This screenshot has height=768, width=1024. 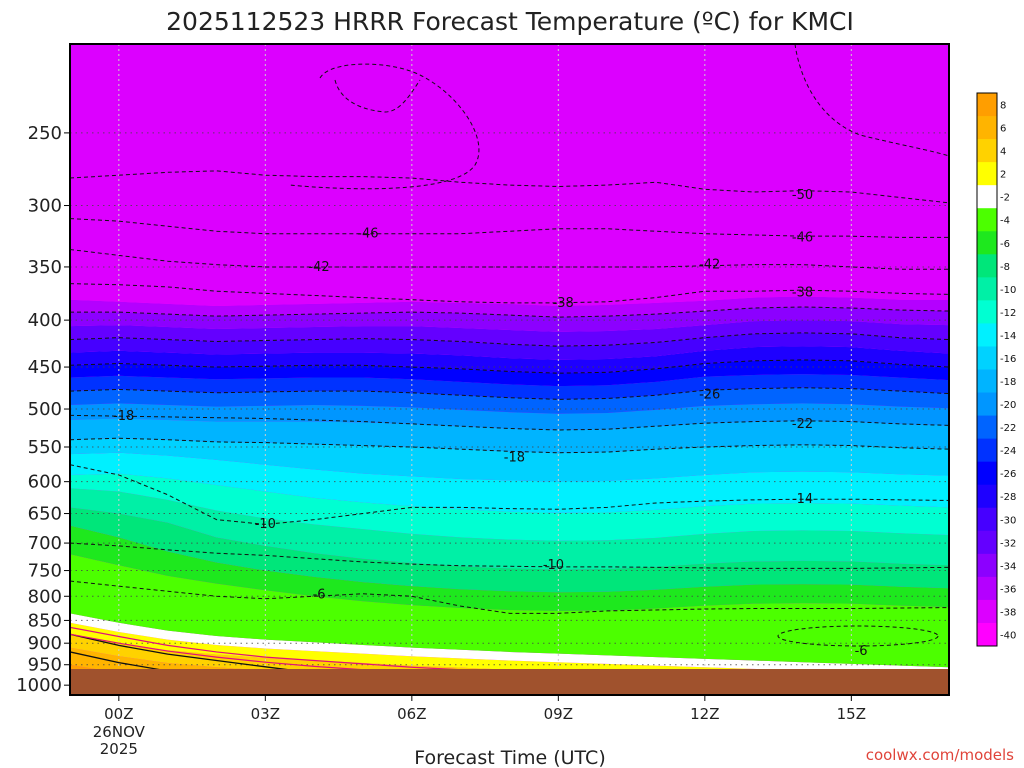 What do you see at coordinates (45, 543) in the screenshot?
I see `y-tick-label: 700` at bounding box center [45, 543].